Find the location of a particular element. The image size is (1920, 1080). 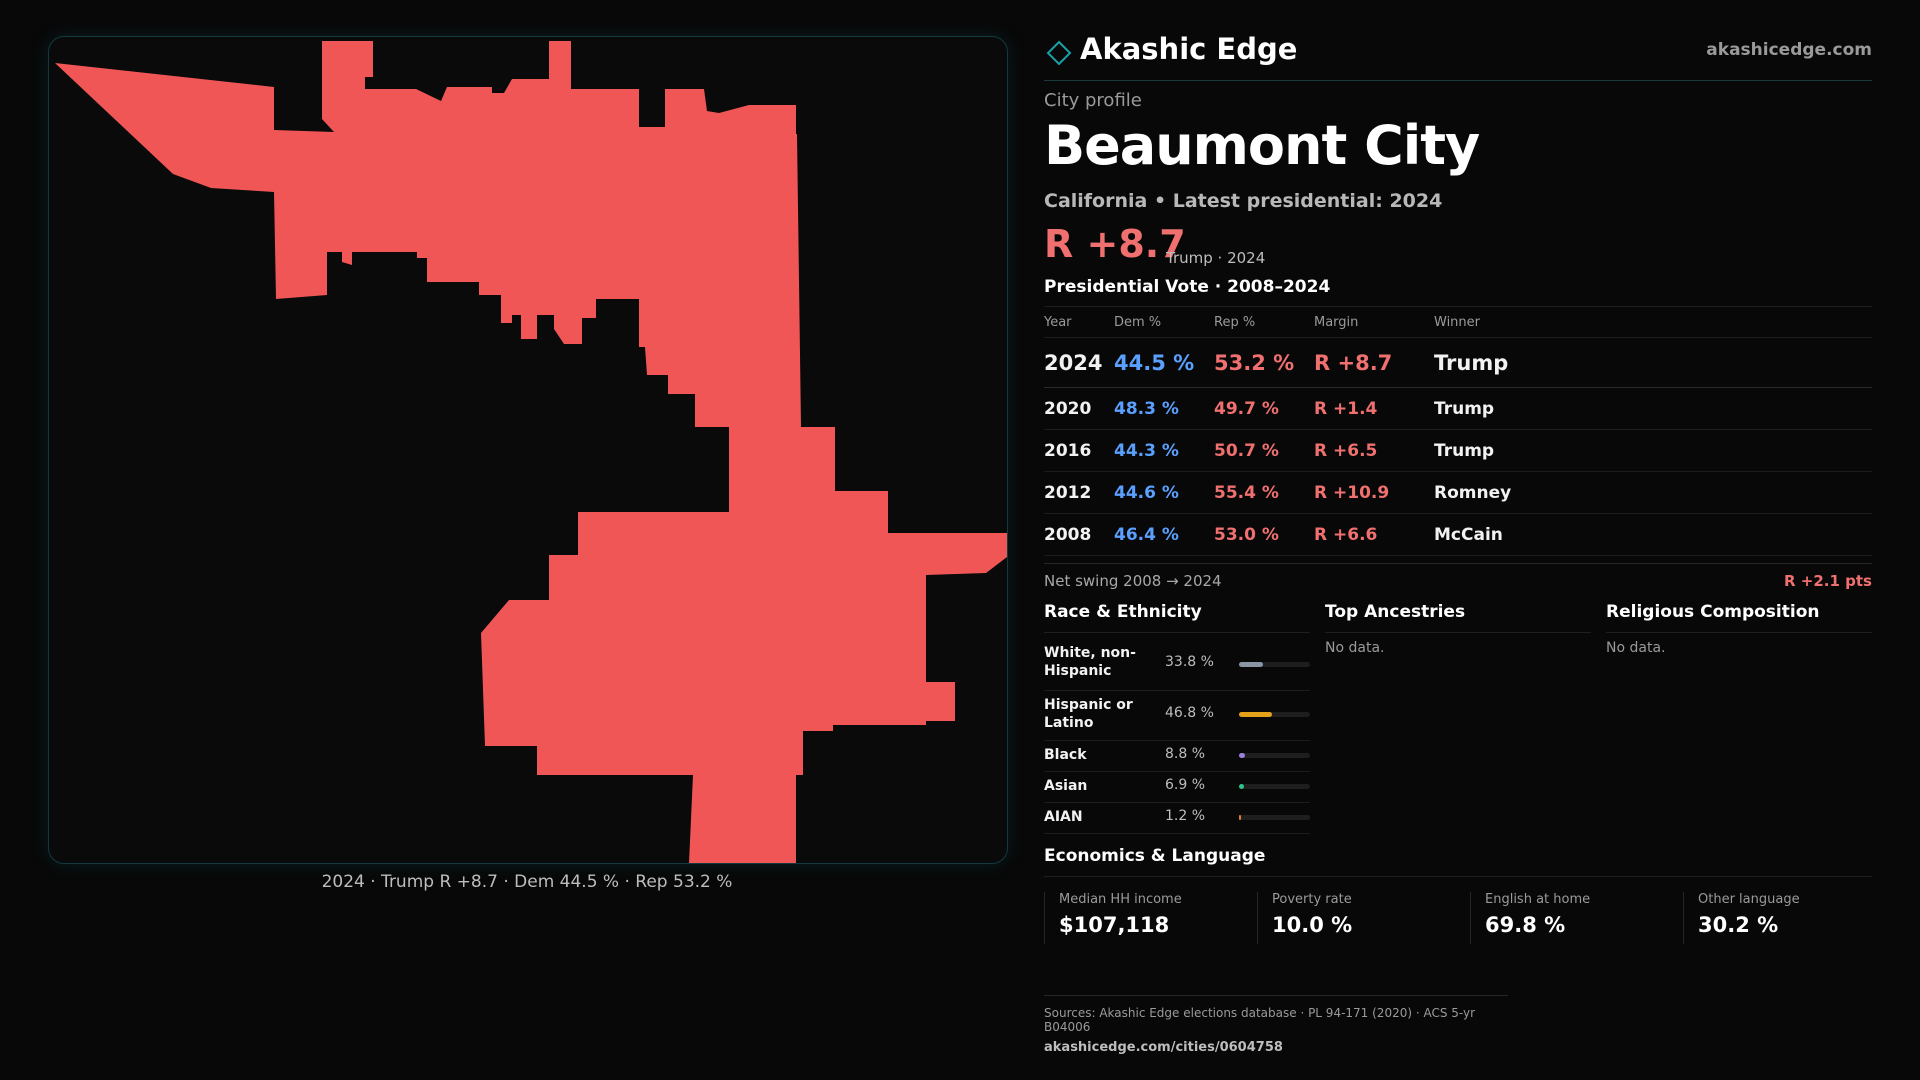

race-label: Black is located at coordinates (1065, 755).